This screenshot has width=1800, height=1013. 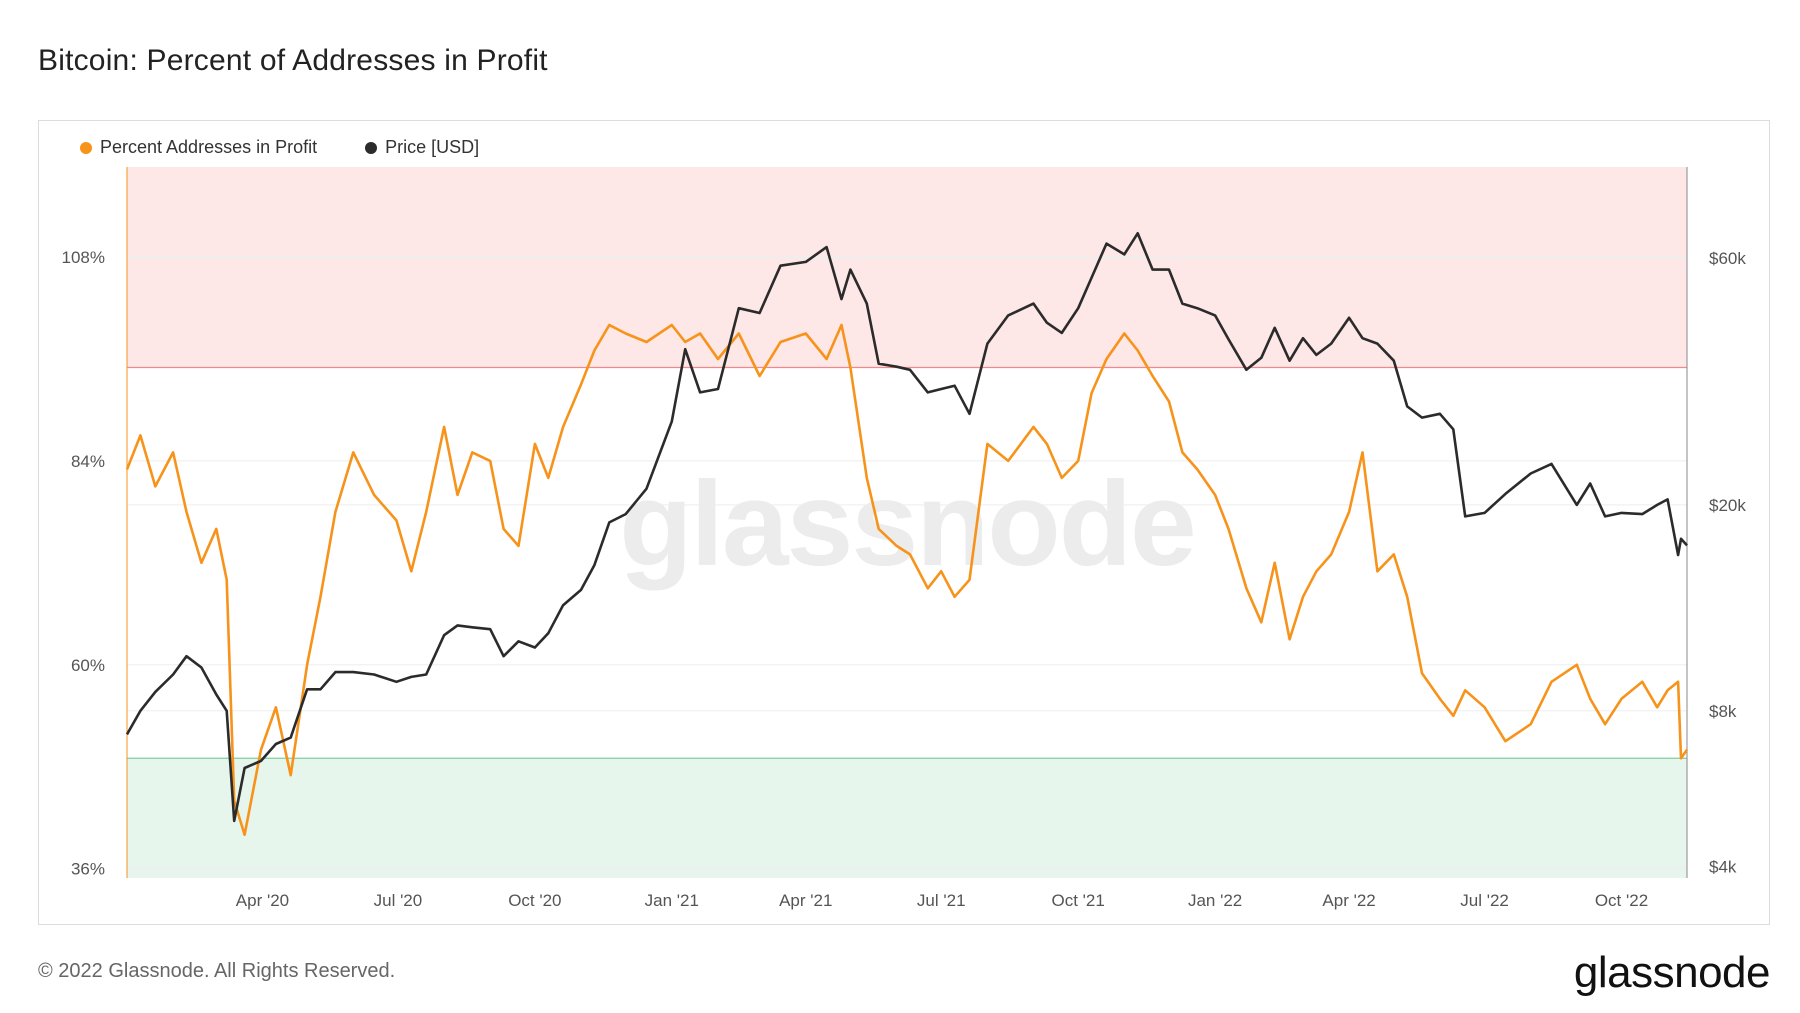 I want to click on y-left-tick-label: 108%, so click(x=83, y=257).